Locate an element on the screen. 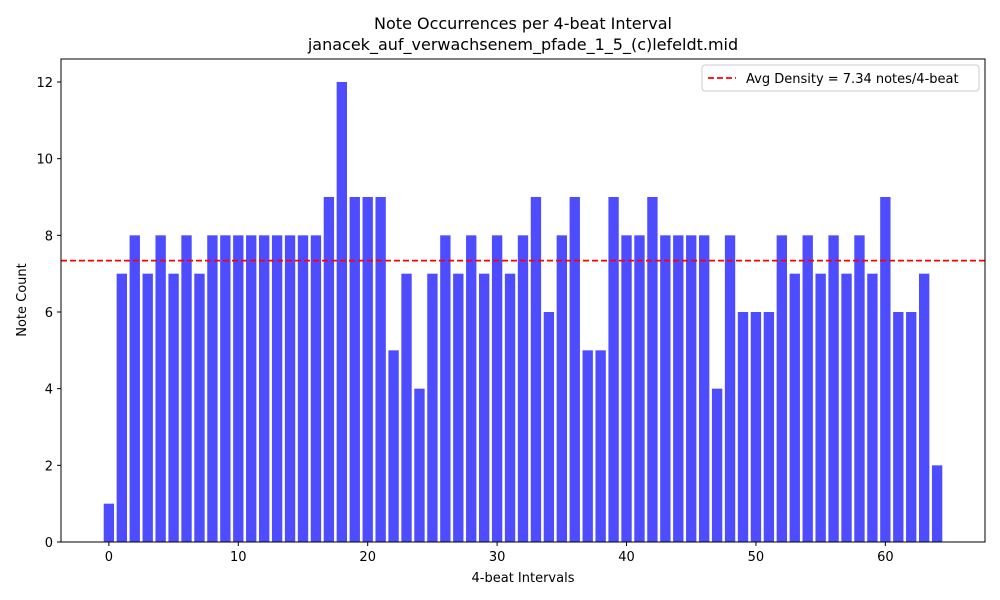 The width and height of the screenshot is (1000, 600). y-tick-label: 2 is located at coordinates (49, 466).